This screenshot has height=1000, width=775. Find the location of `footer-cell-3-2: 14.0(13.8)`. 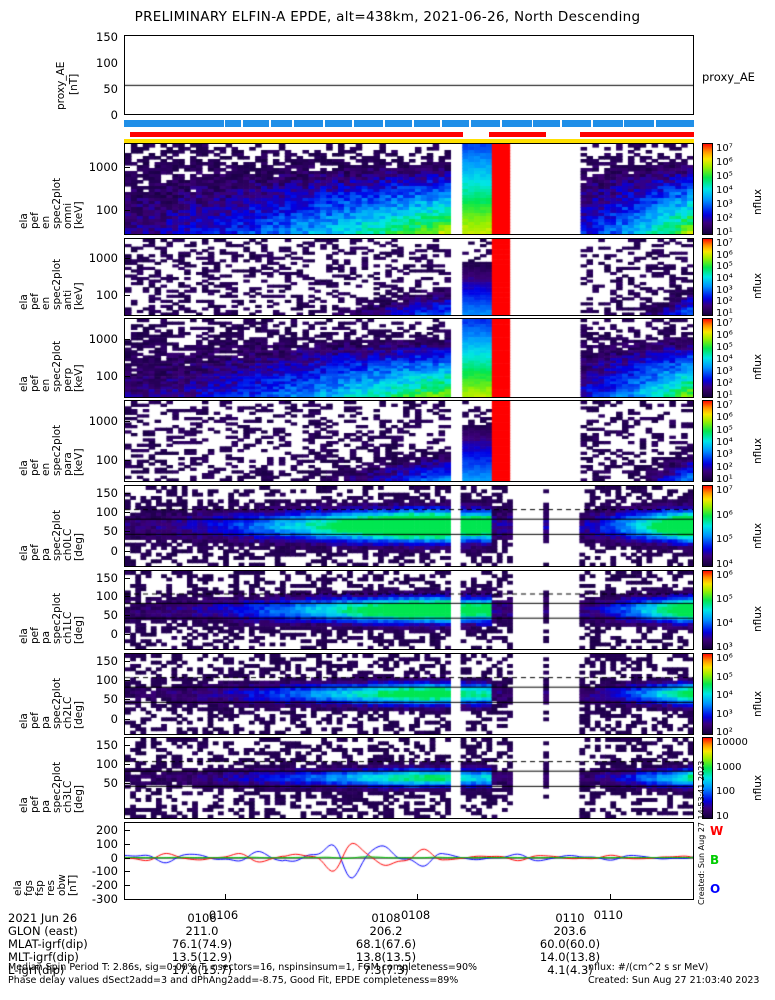

footer-cell-3-2: 14.0(13.8) is located at coordinates (570, 957).